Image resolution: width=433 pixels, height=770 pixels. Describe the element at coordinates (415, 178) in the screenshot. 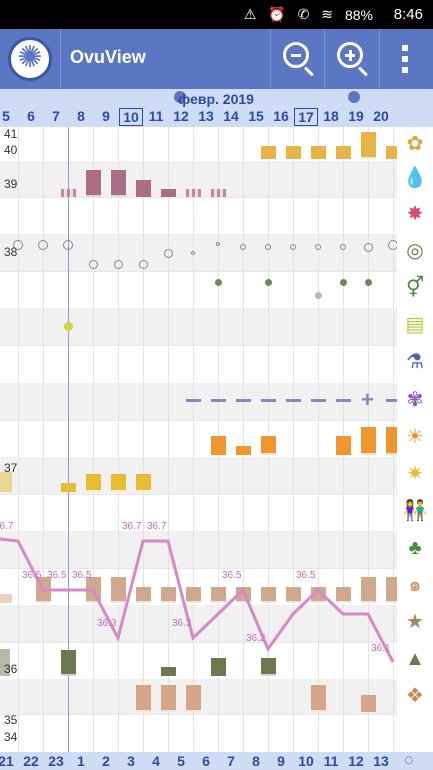

I see `drops-icon: 💧` at that location.